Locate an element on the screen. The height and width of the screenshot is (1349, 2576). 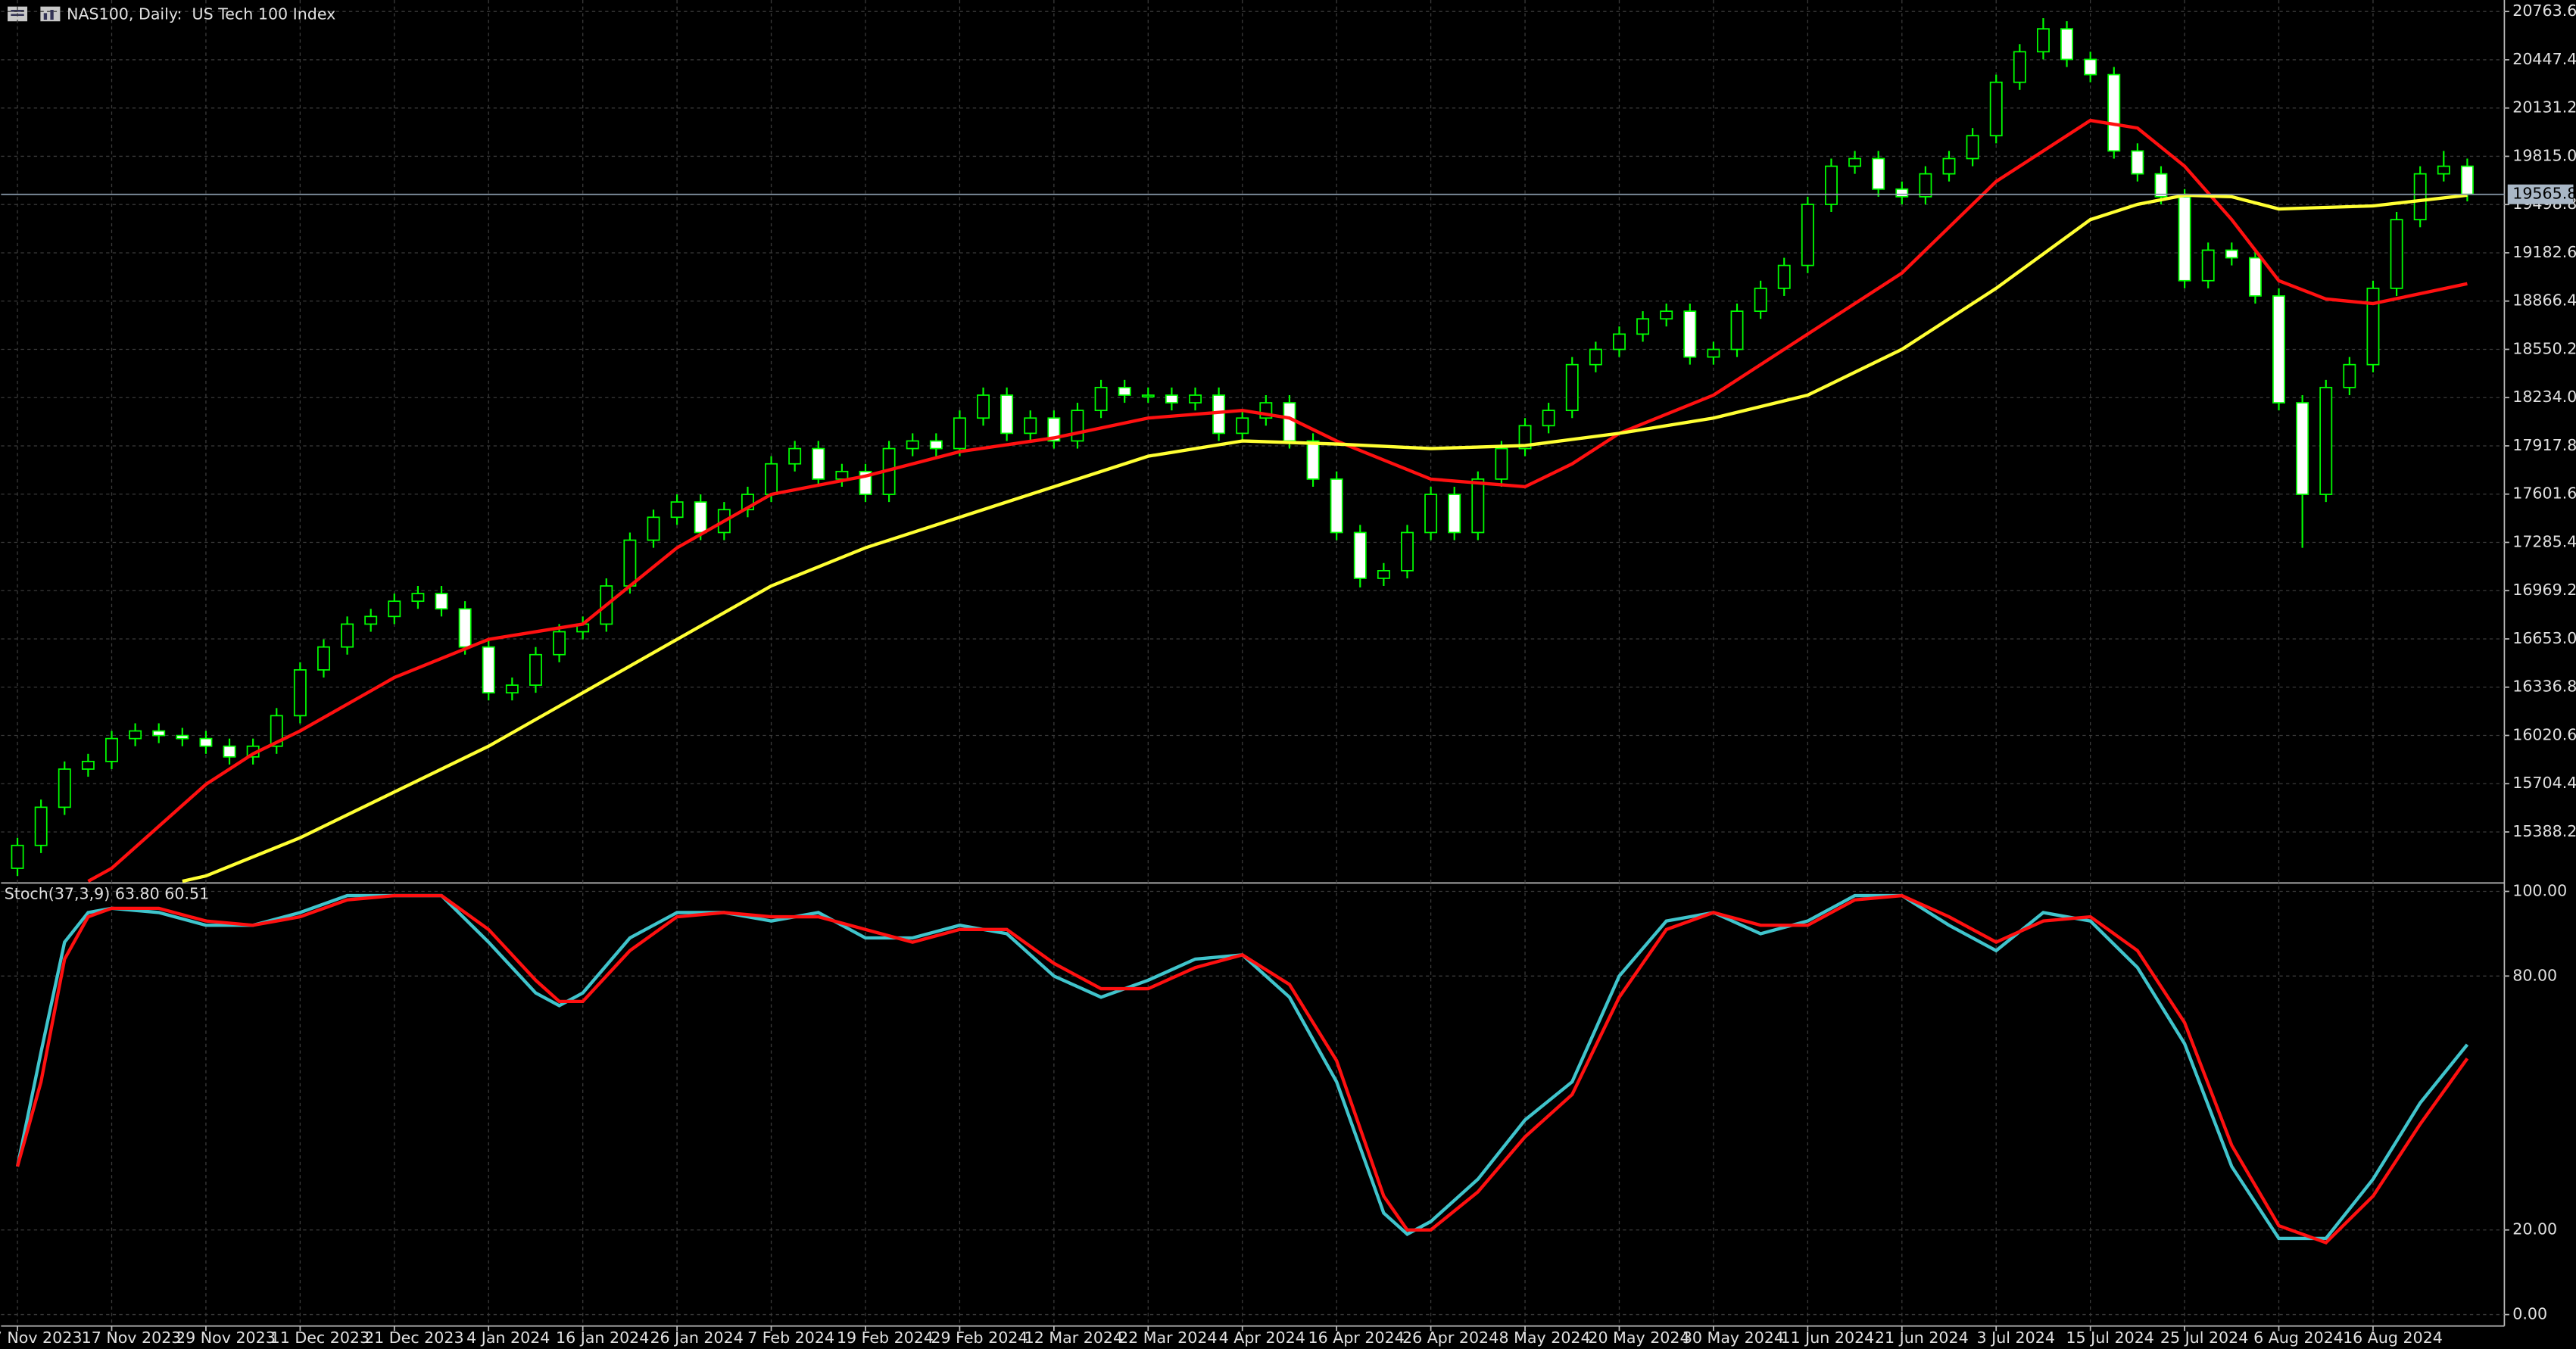
chart-title: NAS100, Daily: US Tech 100 Index is located at coordinates (201, 14).